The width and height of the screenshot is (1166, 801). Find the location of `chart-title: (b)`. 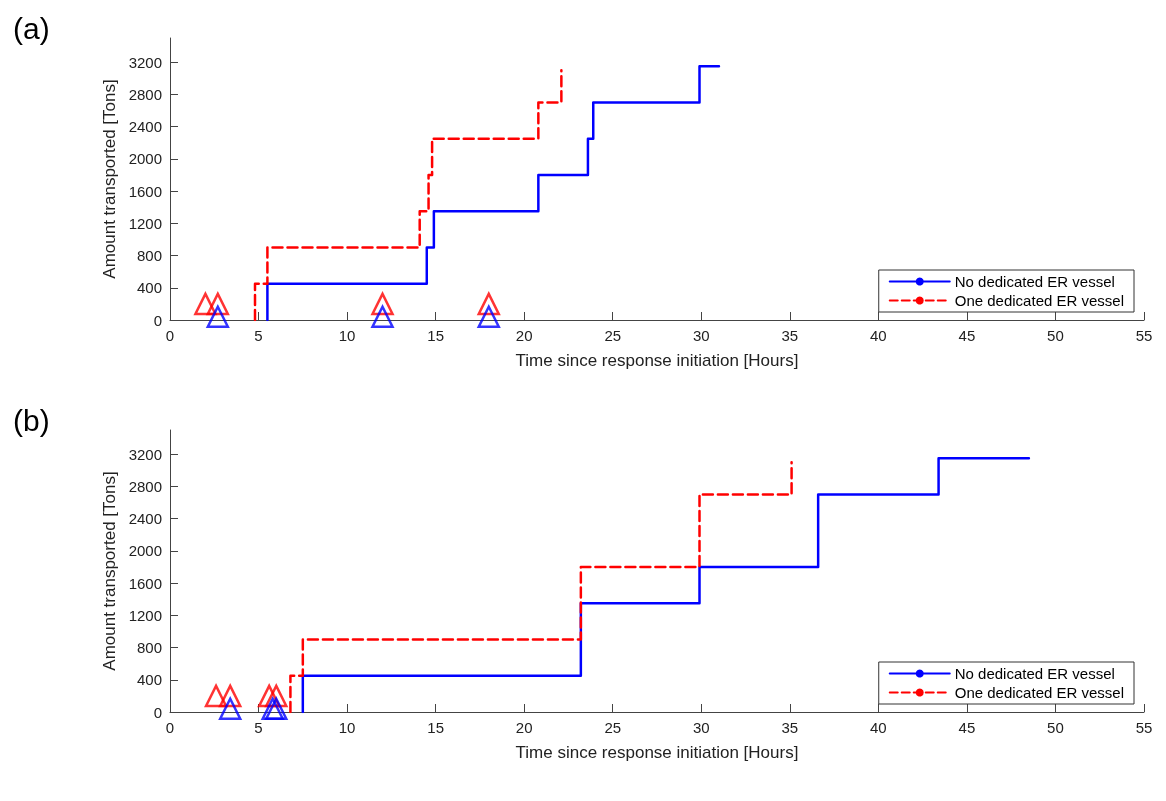

chart-title: (b) is located at coordinates (31, 420).